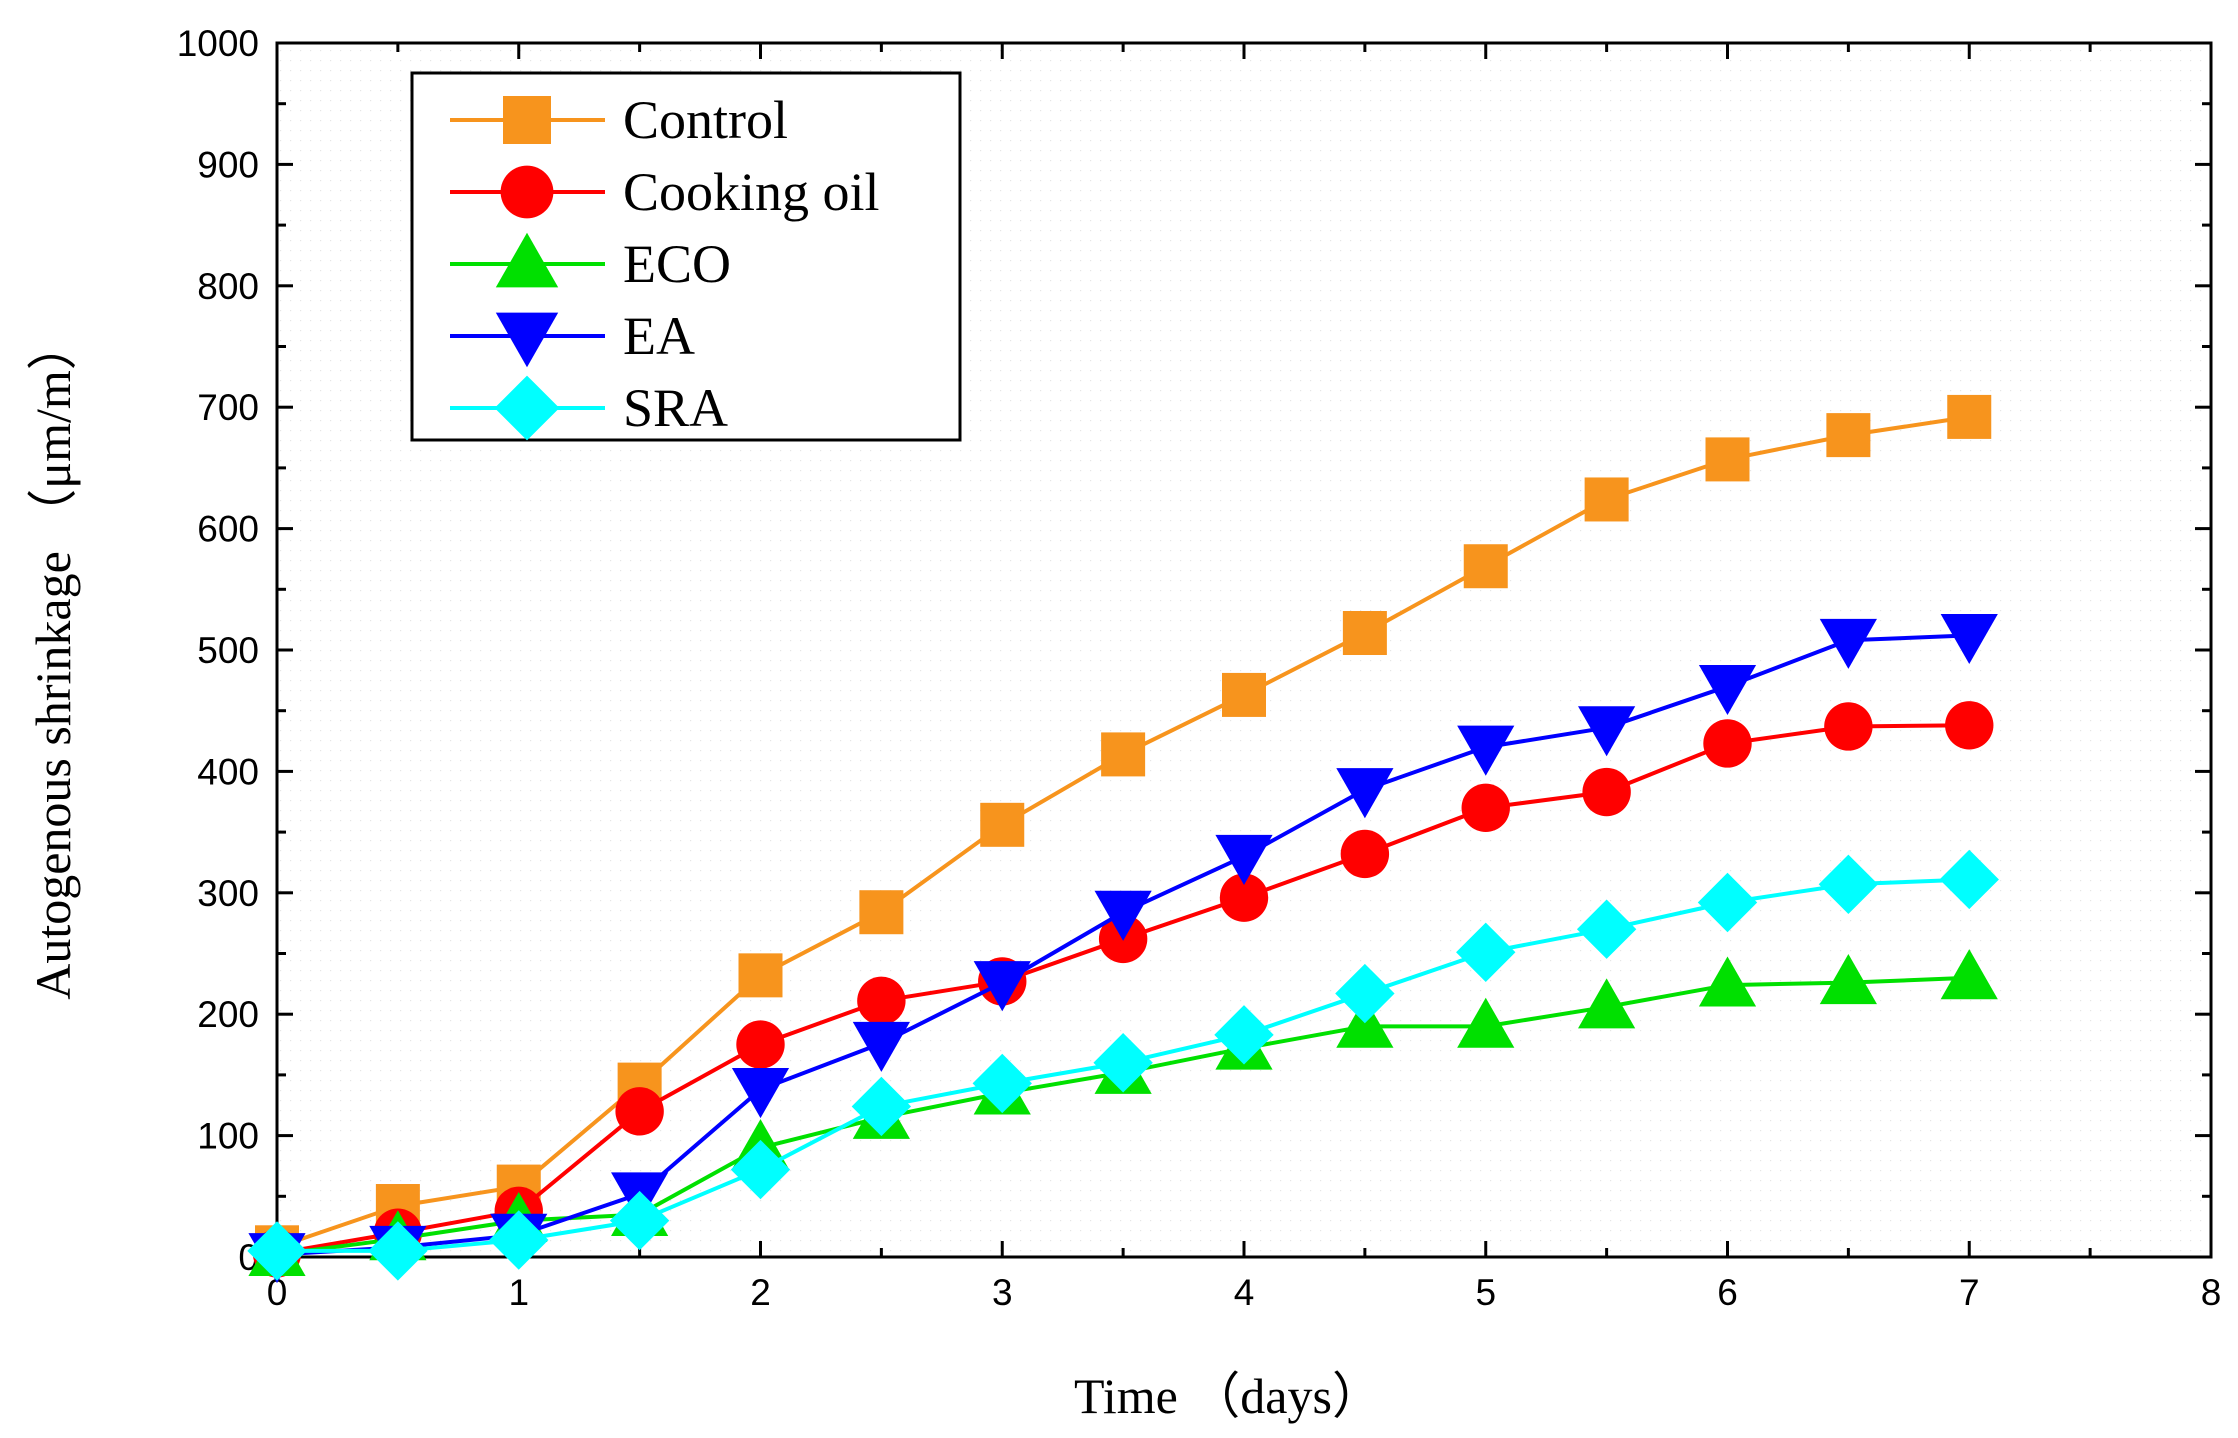  Describe the element at coordinates (589, 408) in the screenshot. I see `legend-item: SRA` at that location.